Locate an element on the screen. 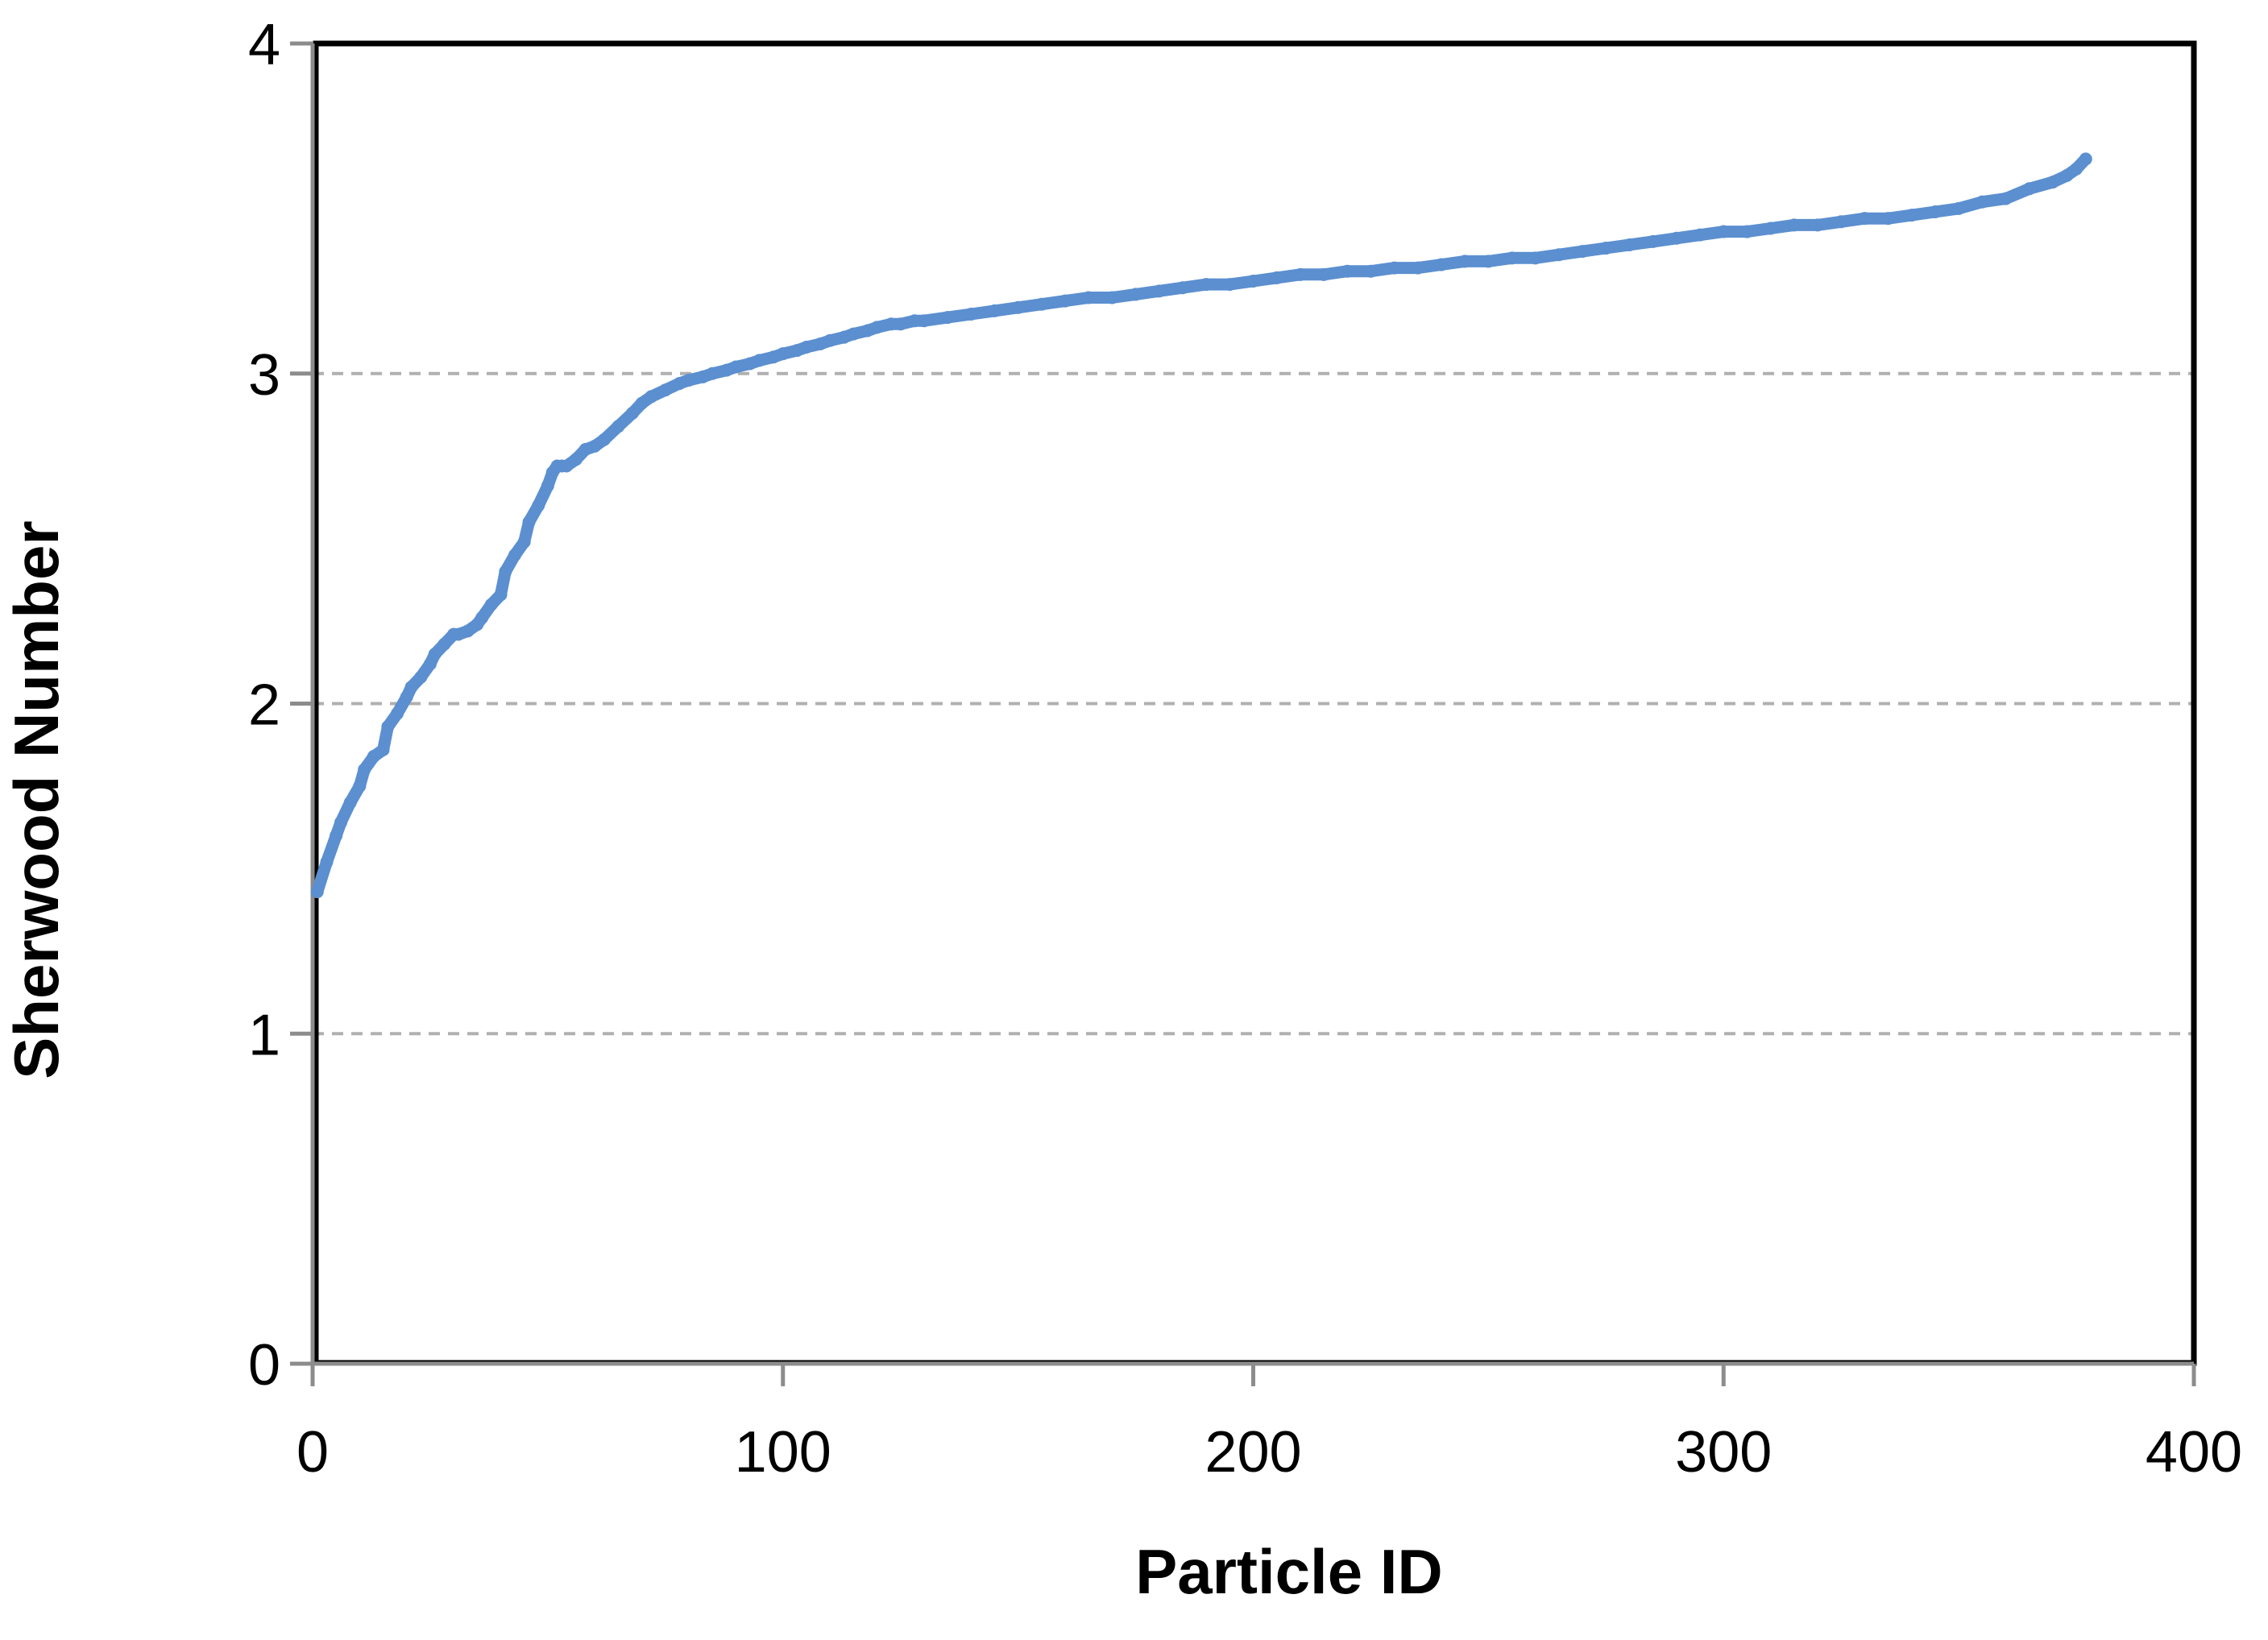 The width and height of the screenshot is (2268, 1640). x-axis-title: Particle ID is located at coordinates (1289, 1572).